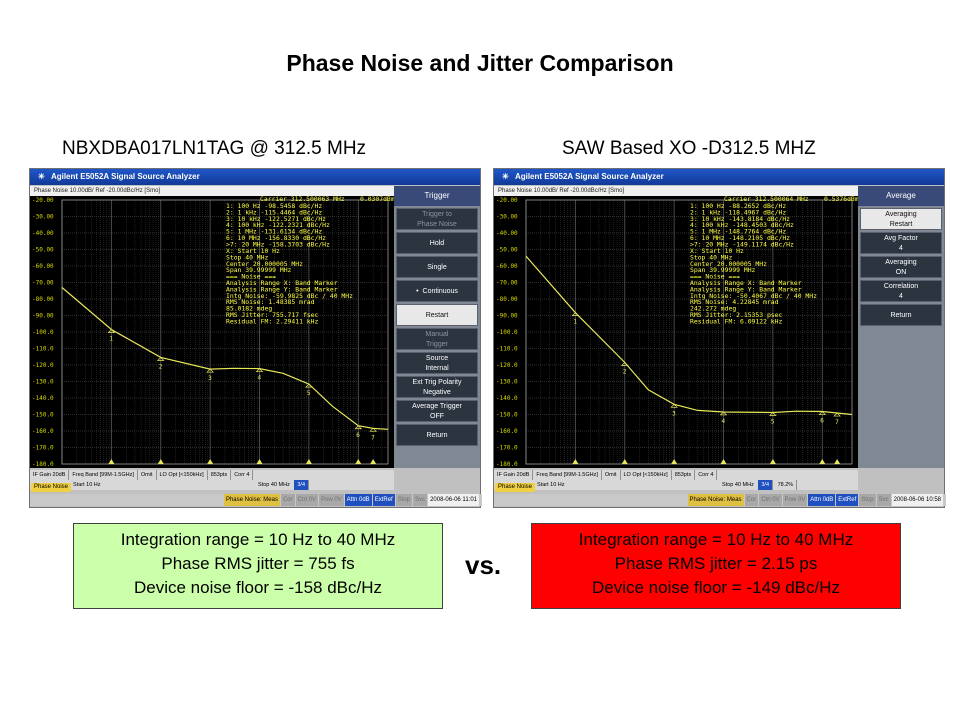  Describe the element at coordinates (507, 382) in the screenshot. I see `y-tick-label: -130.0` at that location.